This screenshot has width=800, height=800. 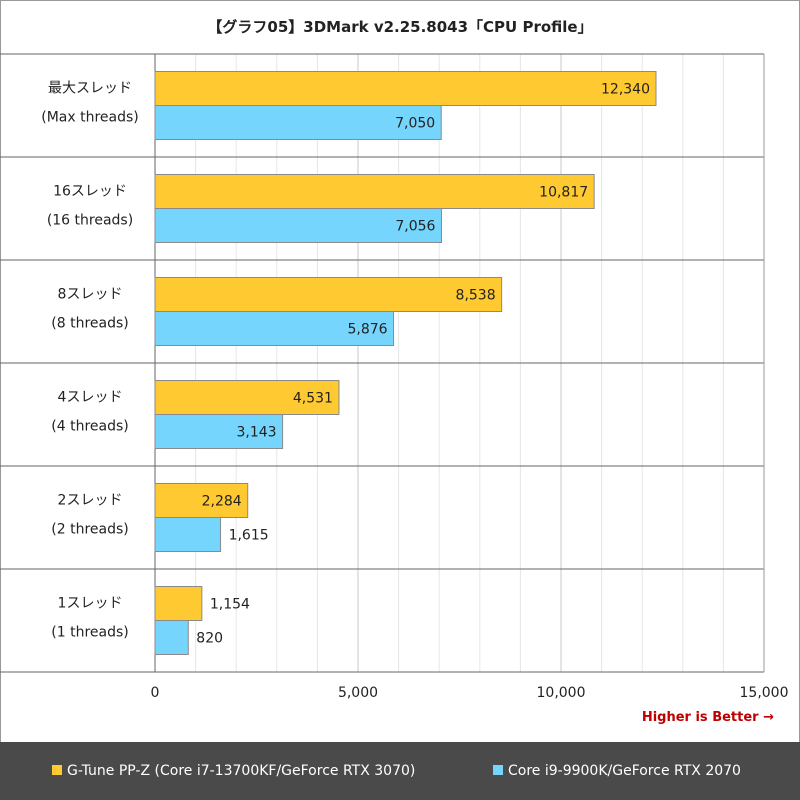 What do you see at coordinates (90, 221) in the screenshot?
I see `category-sublabel: (16 threads)` at bounding box center [90, 221].